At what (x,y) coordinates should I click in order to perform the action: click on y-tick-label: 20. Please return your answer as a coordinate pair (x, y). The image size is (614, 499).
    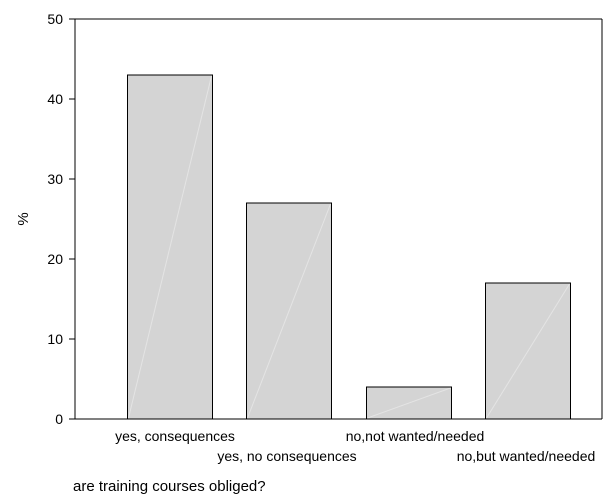
    Looking at the image, I should click on (55, 259).